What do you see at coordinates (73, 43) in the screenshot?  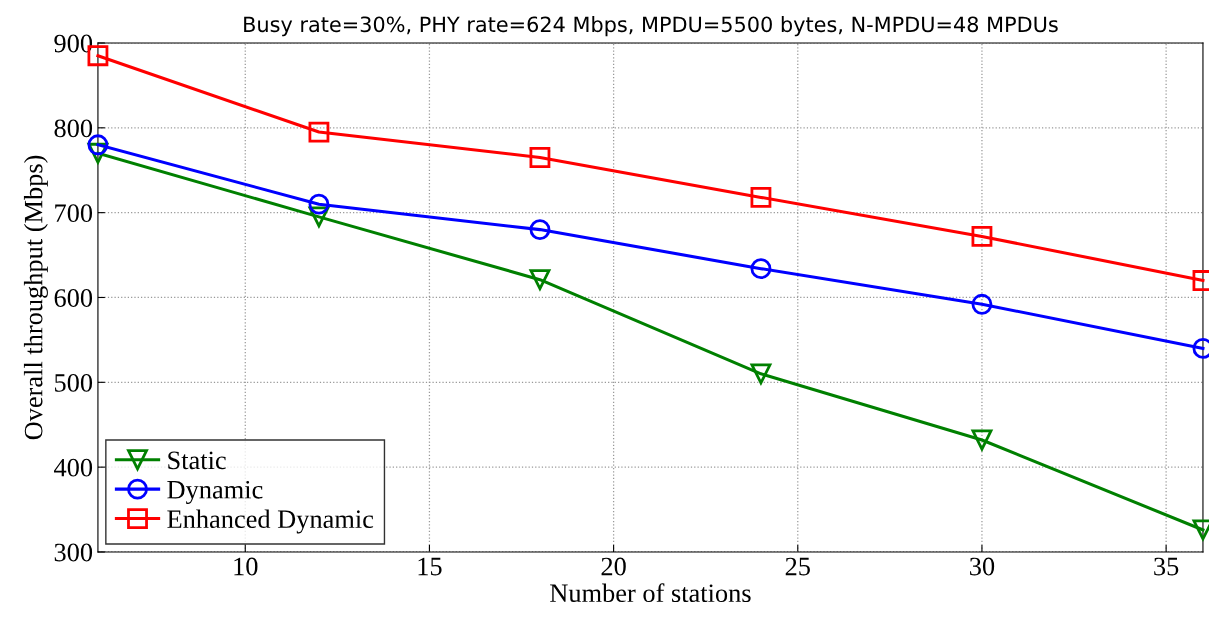 I see `y-tick-label: 900` at bounding box center [73, 43].